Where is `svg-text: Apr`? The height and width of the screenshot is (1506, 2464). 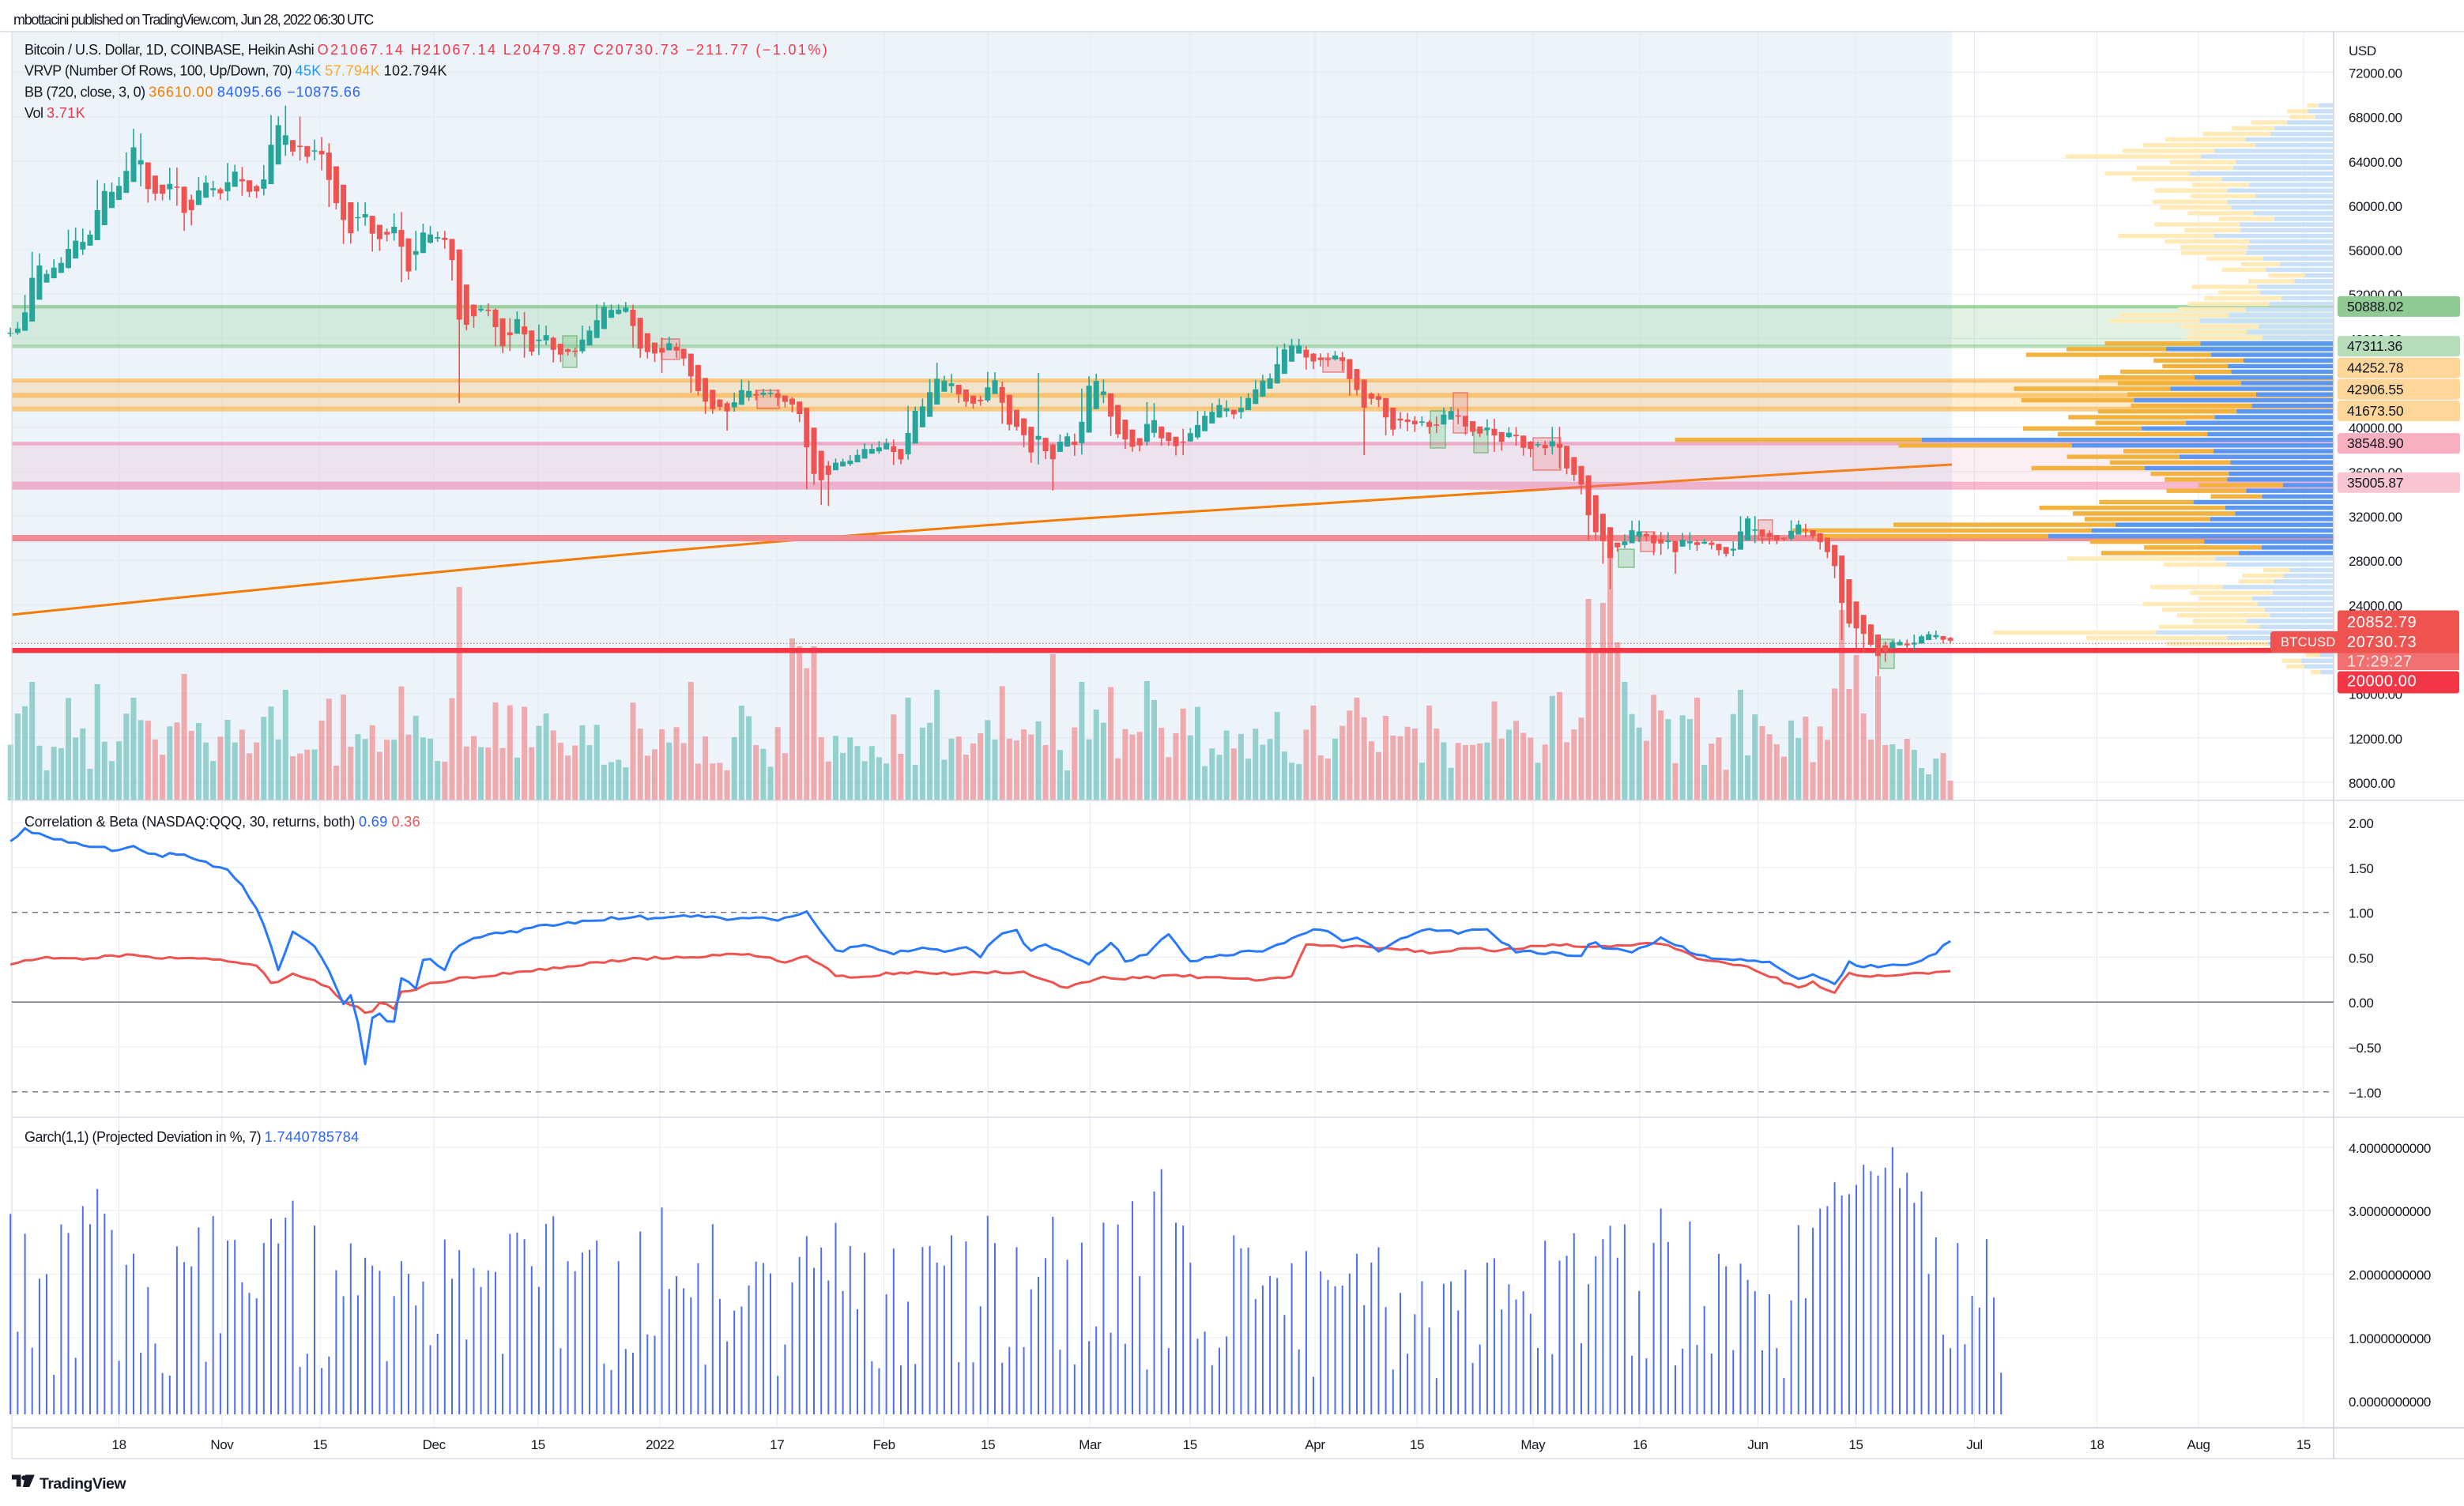 svg-text: Apr is located at coordinates (1315, 1444).